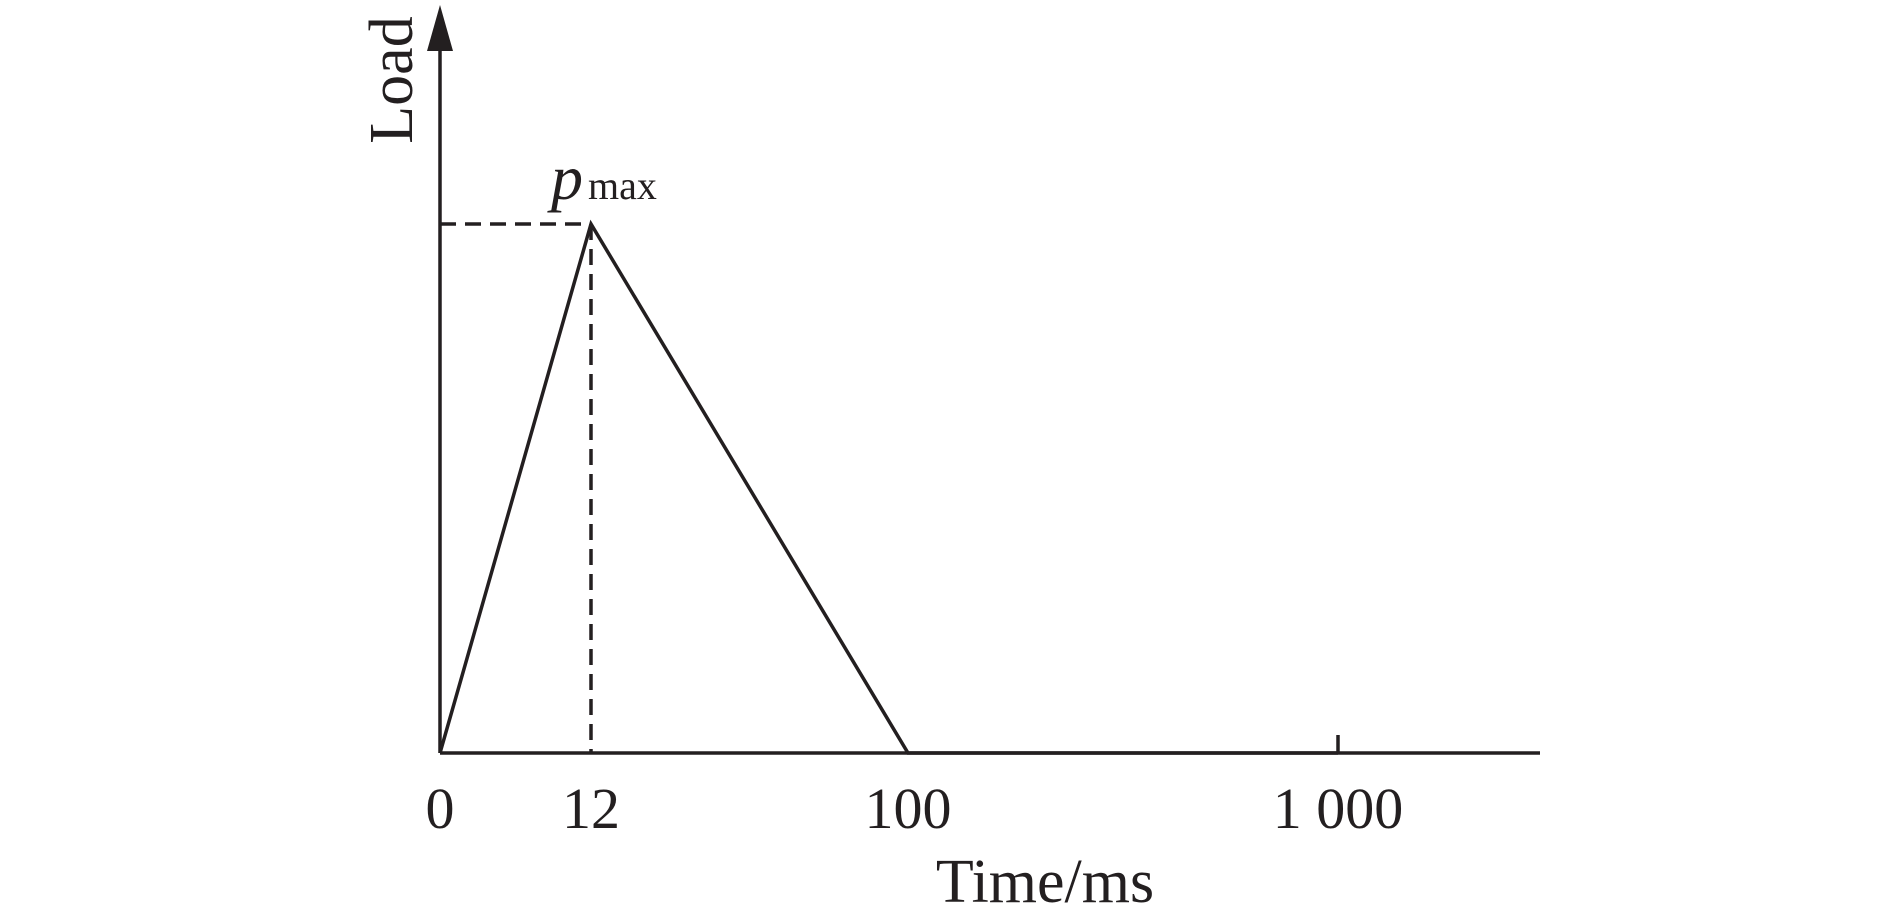  I want to click on x-tick-label-1: 12, so click(591, 808).